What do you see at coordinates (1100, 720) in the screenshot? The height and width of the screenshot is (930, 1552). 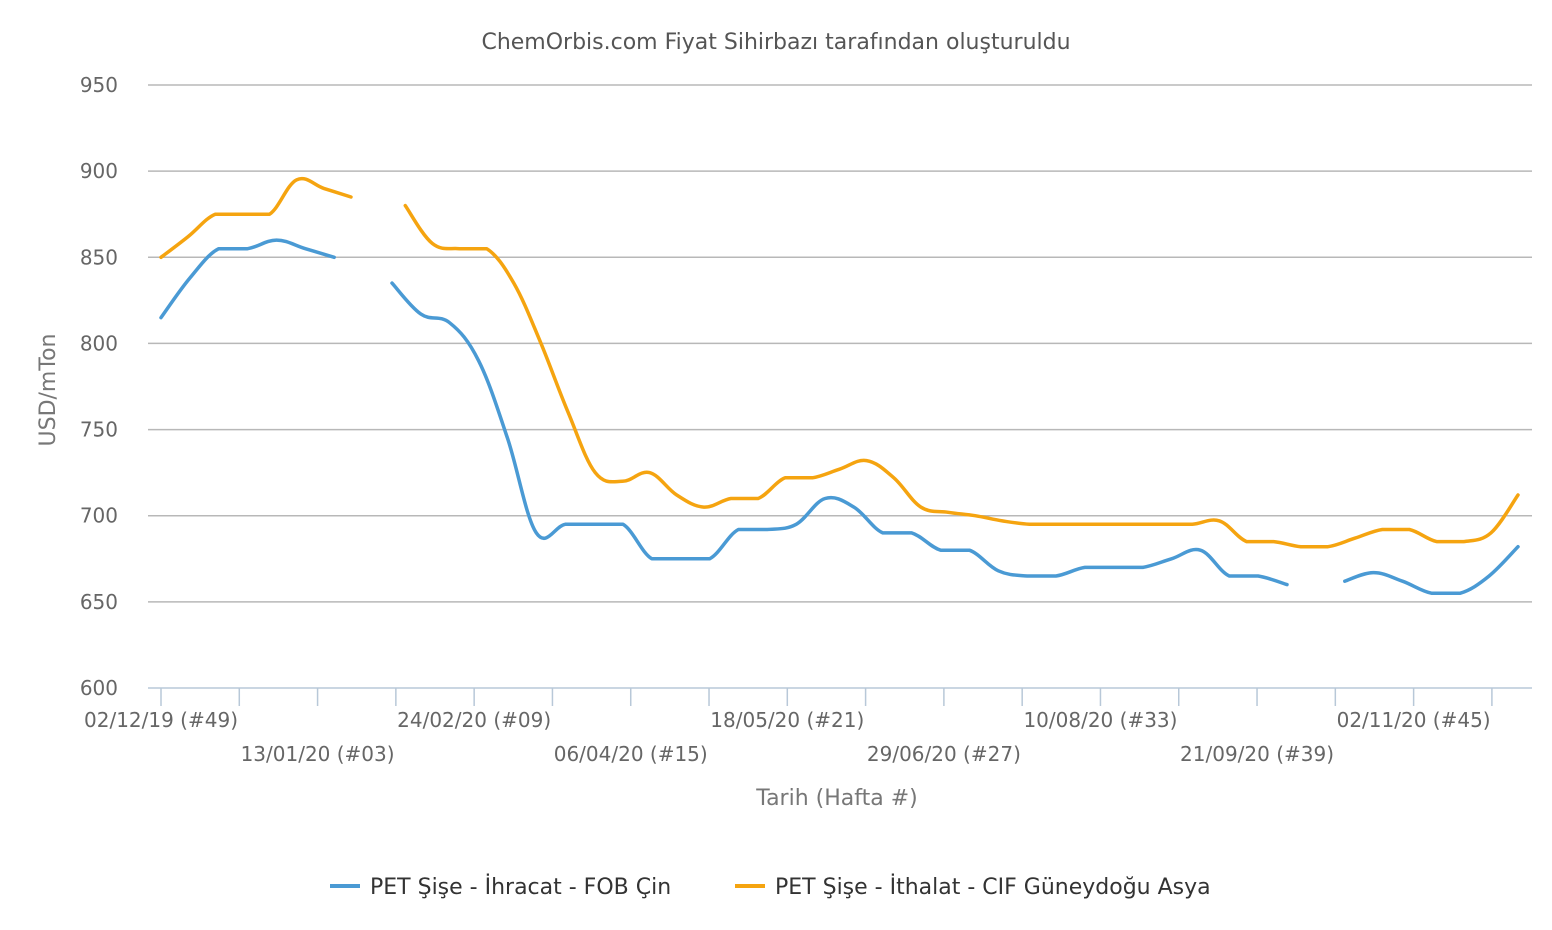 I see `x-tick-label: 10/08/20 (#33)` at bounding box center [1100, 720].